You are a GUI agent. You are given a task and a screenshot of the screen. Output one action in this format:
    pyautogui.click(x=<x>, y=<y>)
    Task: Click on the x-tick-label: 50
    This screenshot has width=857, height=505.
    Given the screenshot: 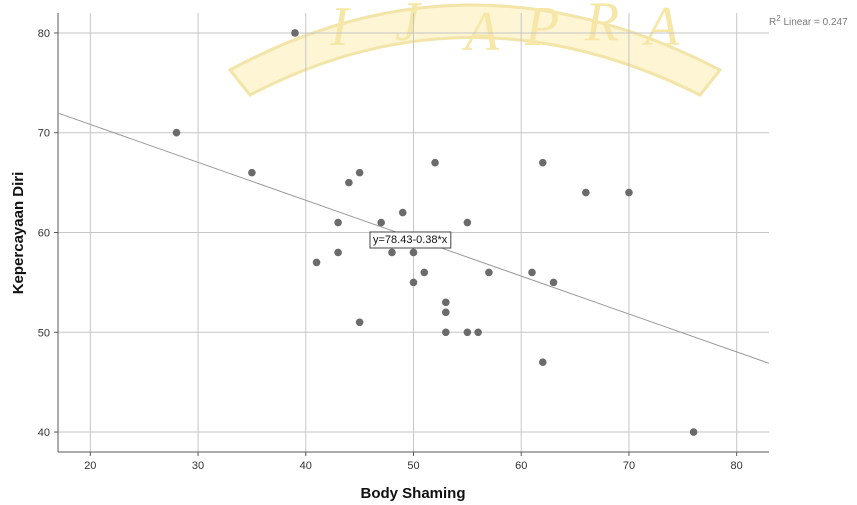 What is the action you would take?
    pyautogui.click(x=413, y=466)
    